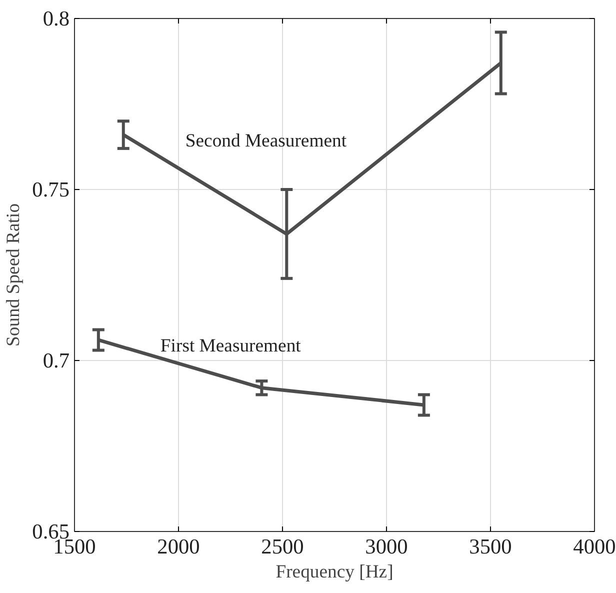  I want to click on y-axis-title: Sound Speed Ratio, so click(13, 275).